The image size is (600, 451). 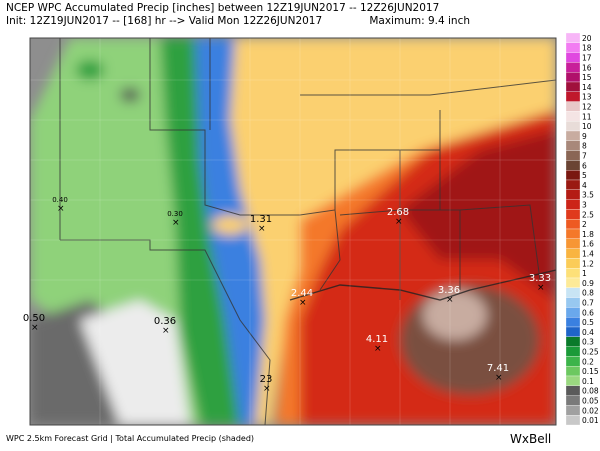 What do you see at coordinates (175, 214) in the screenshot?
I see `point-value: 0.30` at bounding box center [175, 214].